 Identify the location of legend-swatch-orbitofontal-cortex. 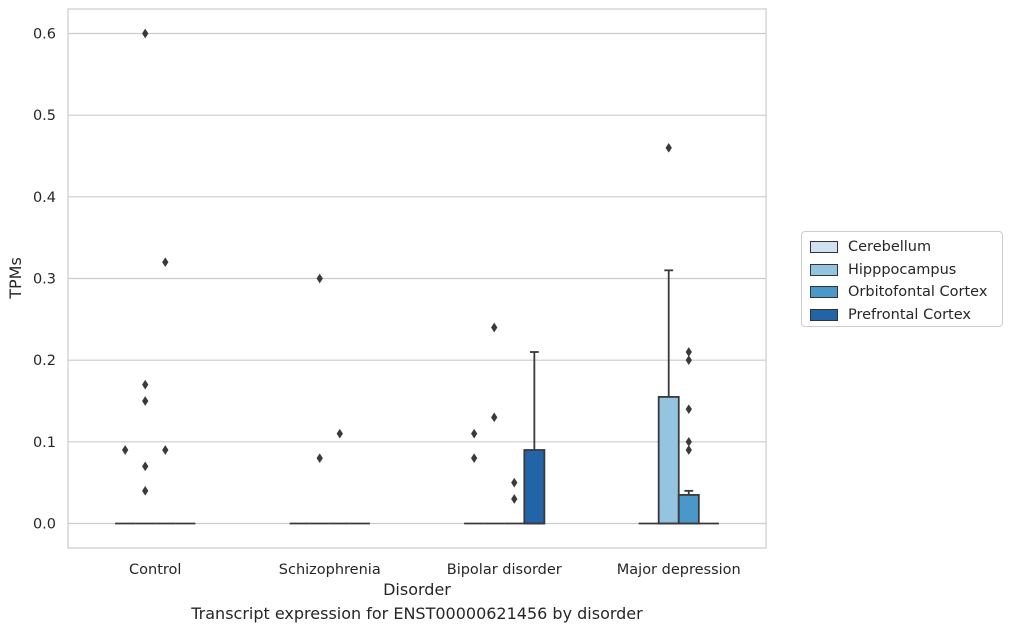
(824, 292).